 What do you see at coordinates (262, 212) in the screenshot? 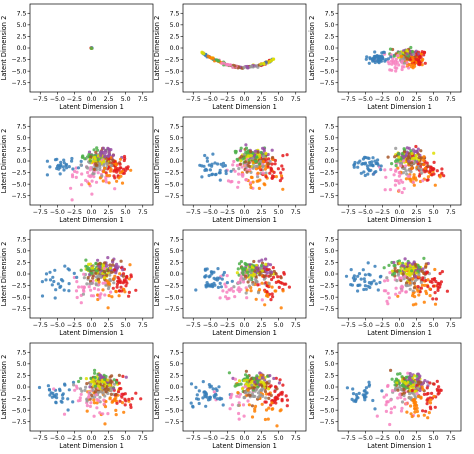
I see `x-tick-label: 2.5` at bounding box center [262, 212].